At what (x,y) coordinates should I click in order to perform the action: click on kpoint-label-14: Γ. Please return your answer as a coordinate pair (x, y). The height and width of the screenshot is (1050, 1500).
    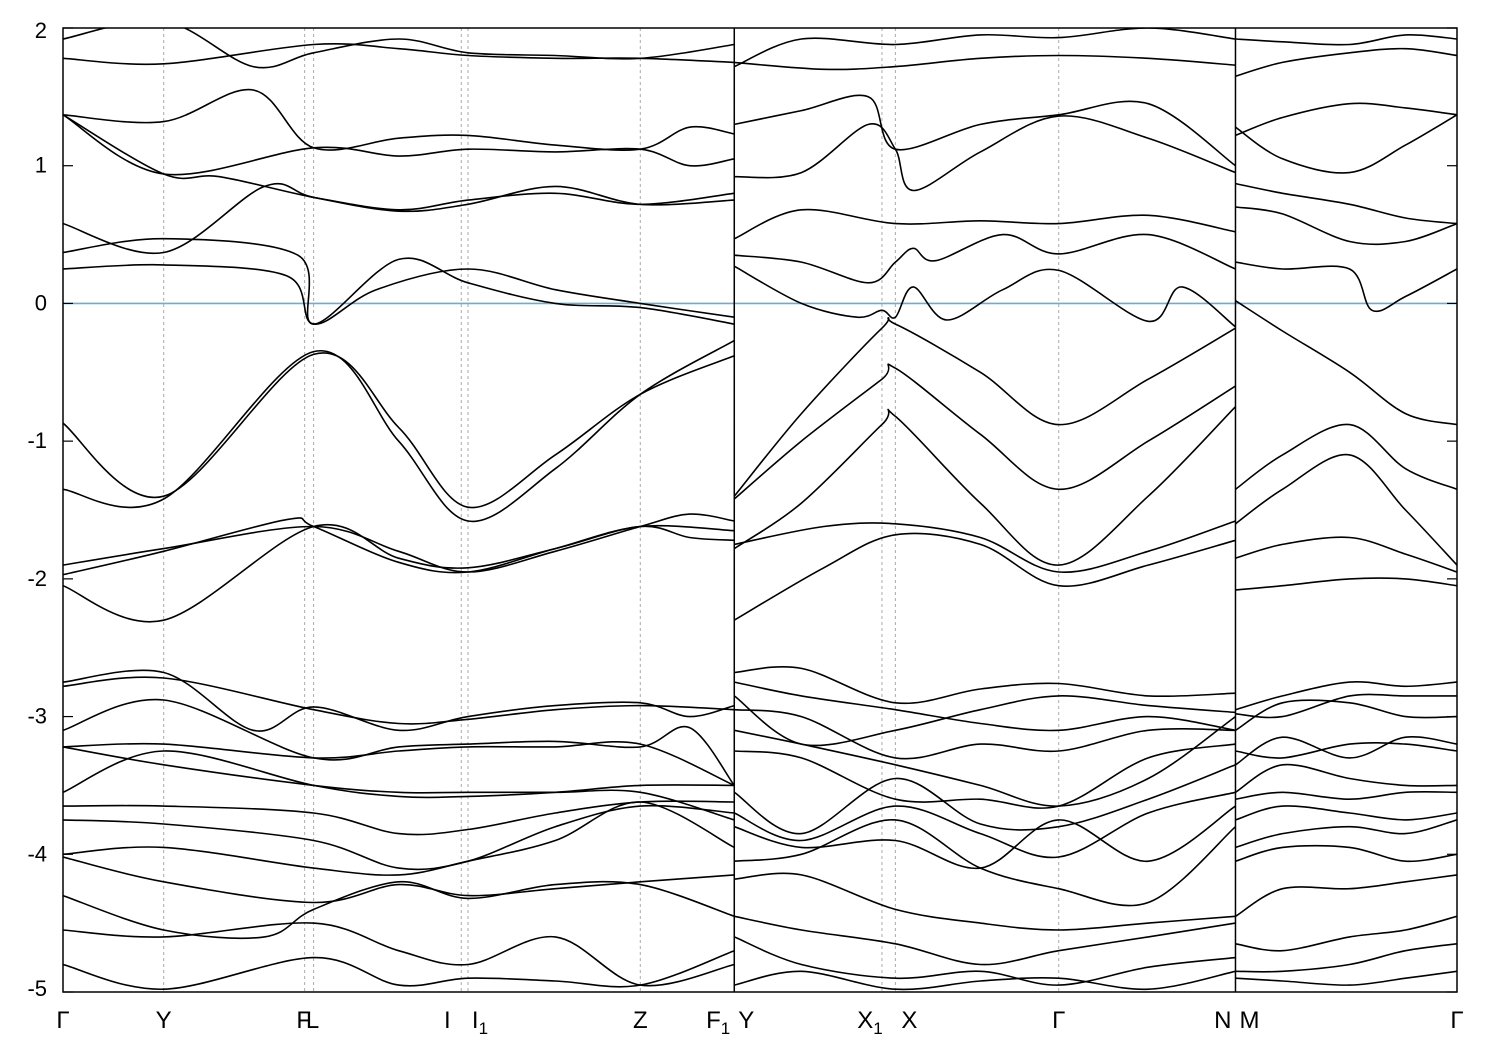
    Looking at the image, I should click on (1456, 1020).